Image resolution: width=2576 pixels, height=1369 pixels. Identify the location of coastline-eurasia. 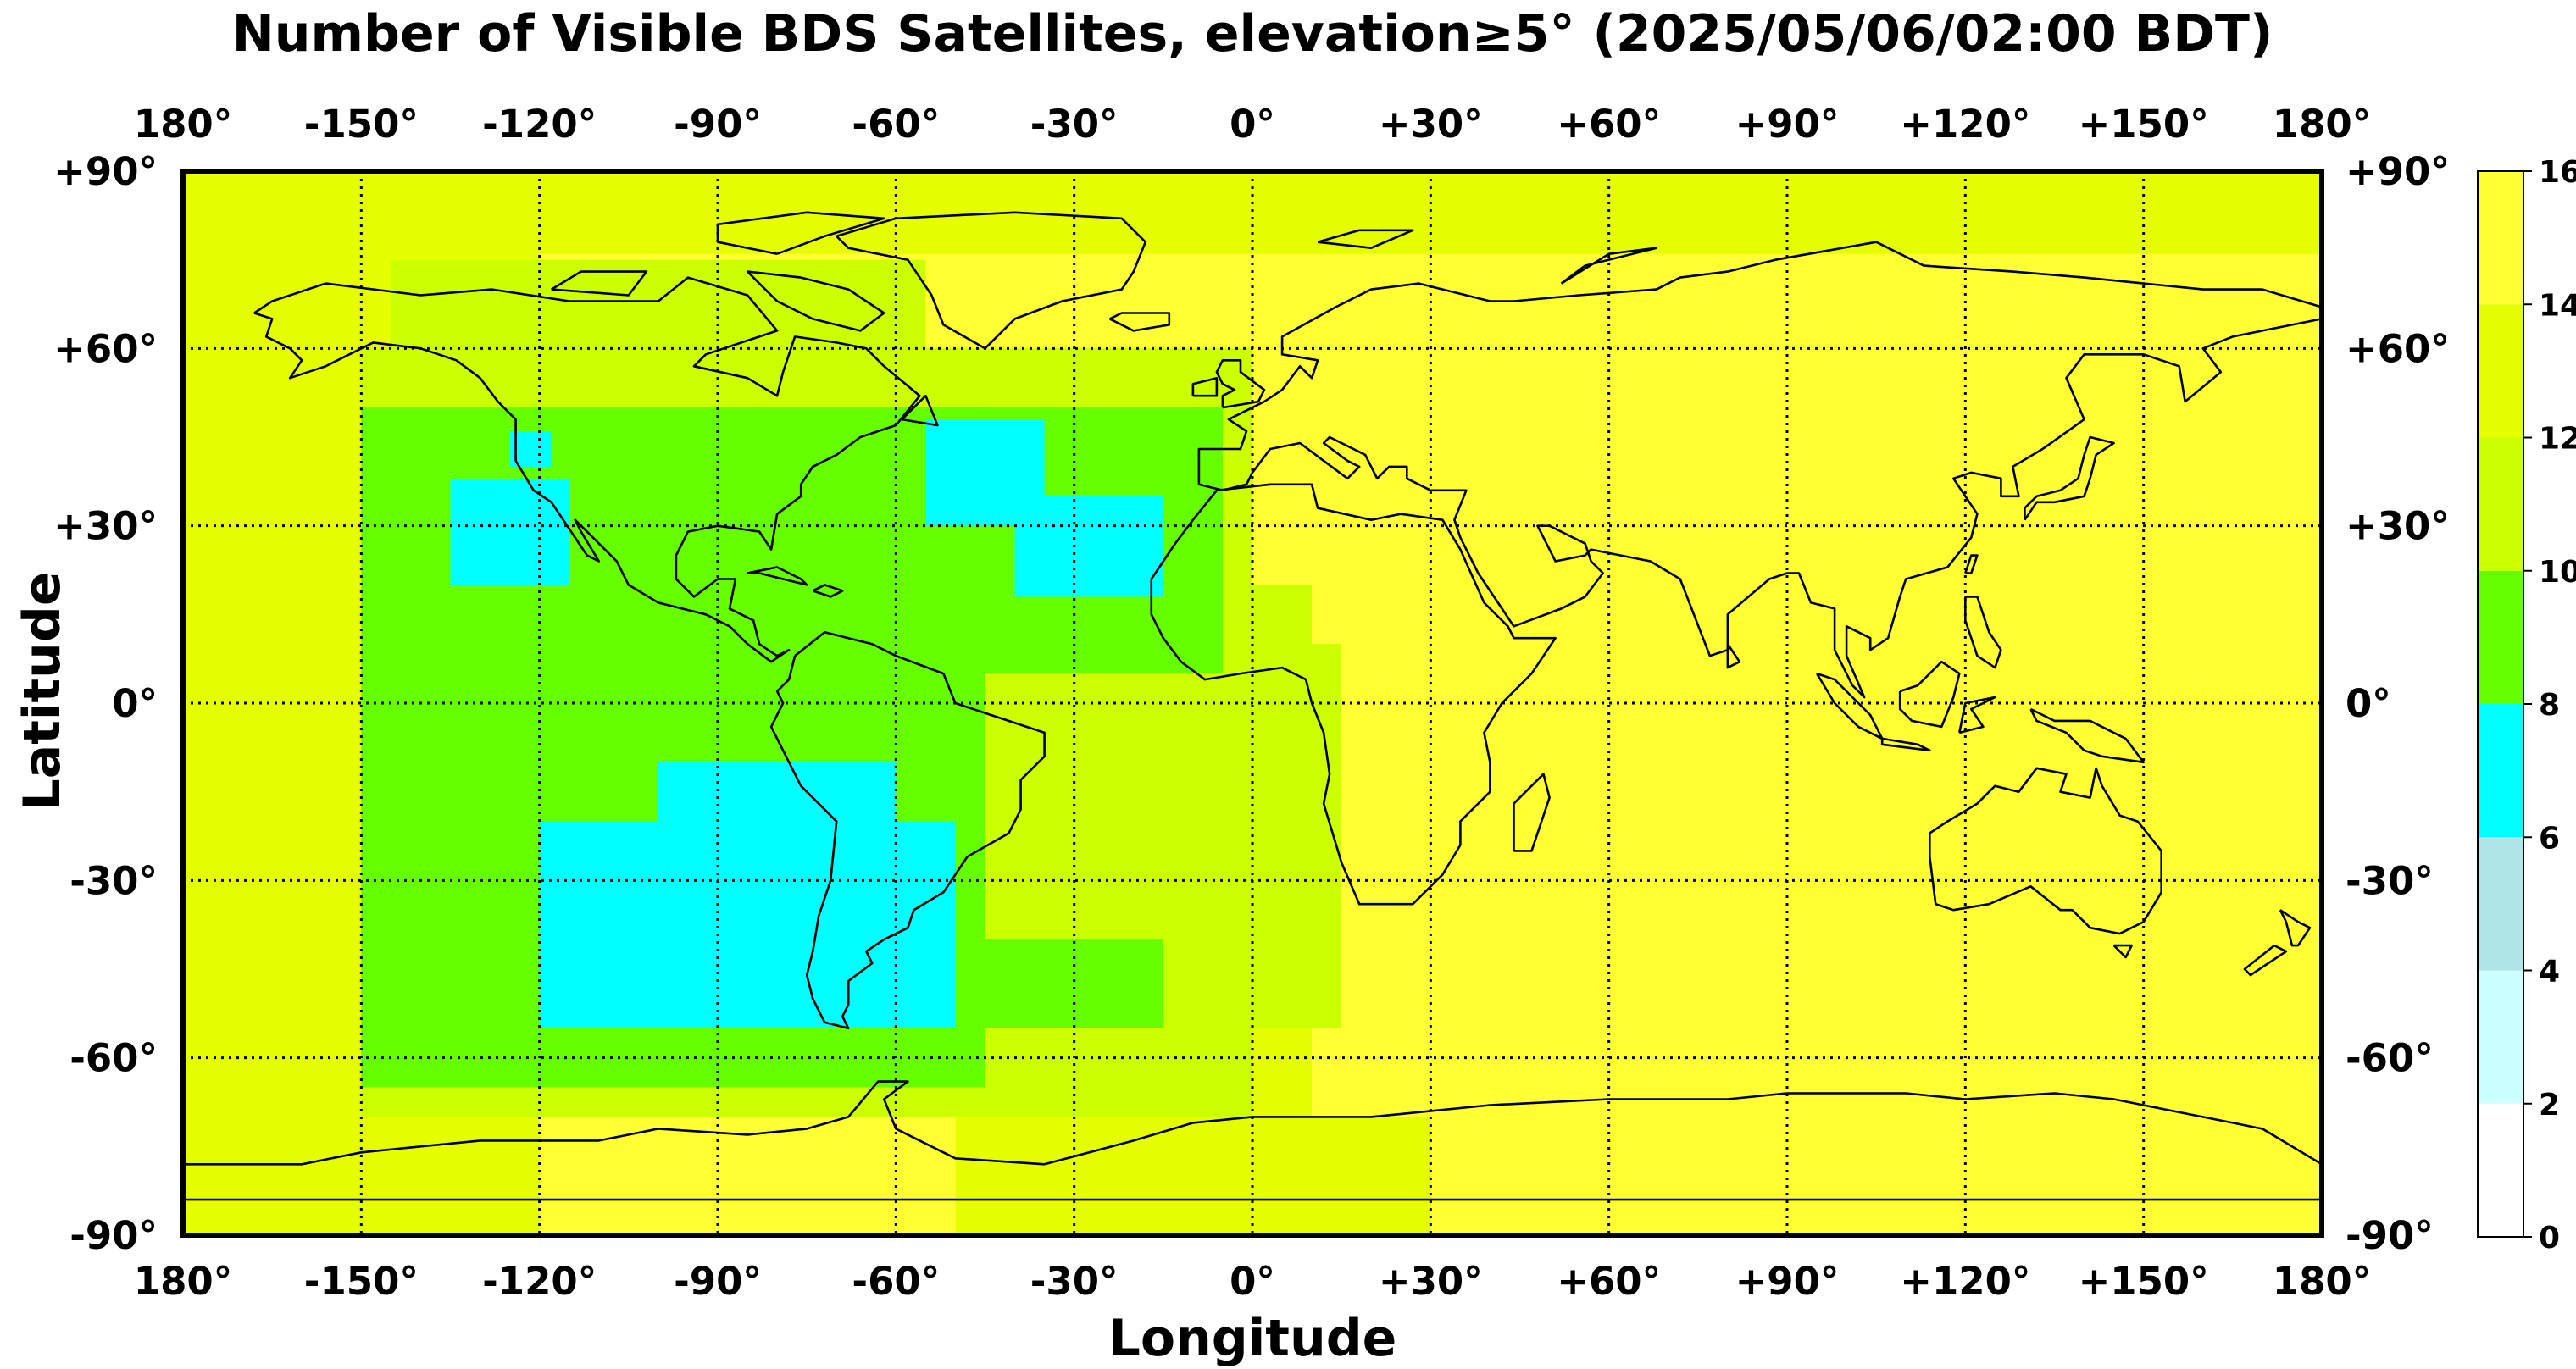
(1760, 470).